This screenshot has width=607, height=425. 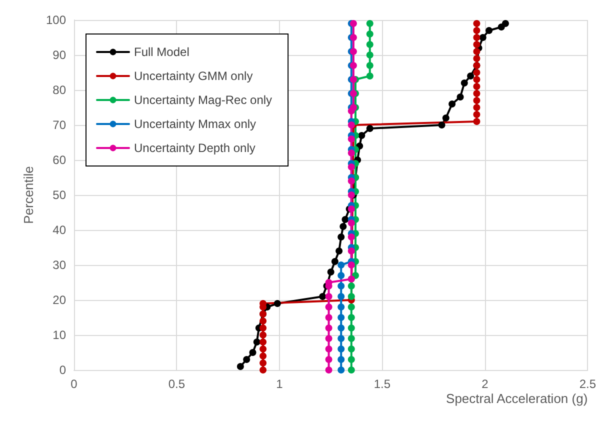 What do you see at coordinates (59, 160) in the screenshot?
I see `y-tick-label: 60` at bounding box center [59, 160].